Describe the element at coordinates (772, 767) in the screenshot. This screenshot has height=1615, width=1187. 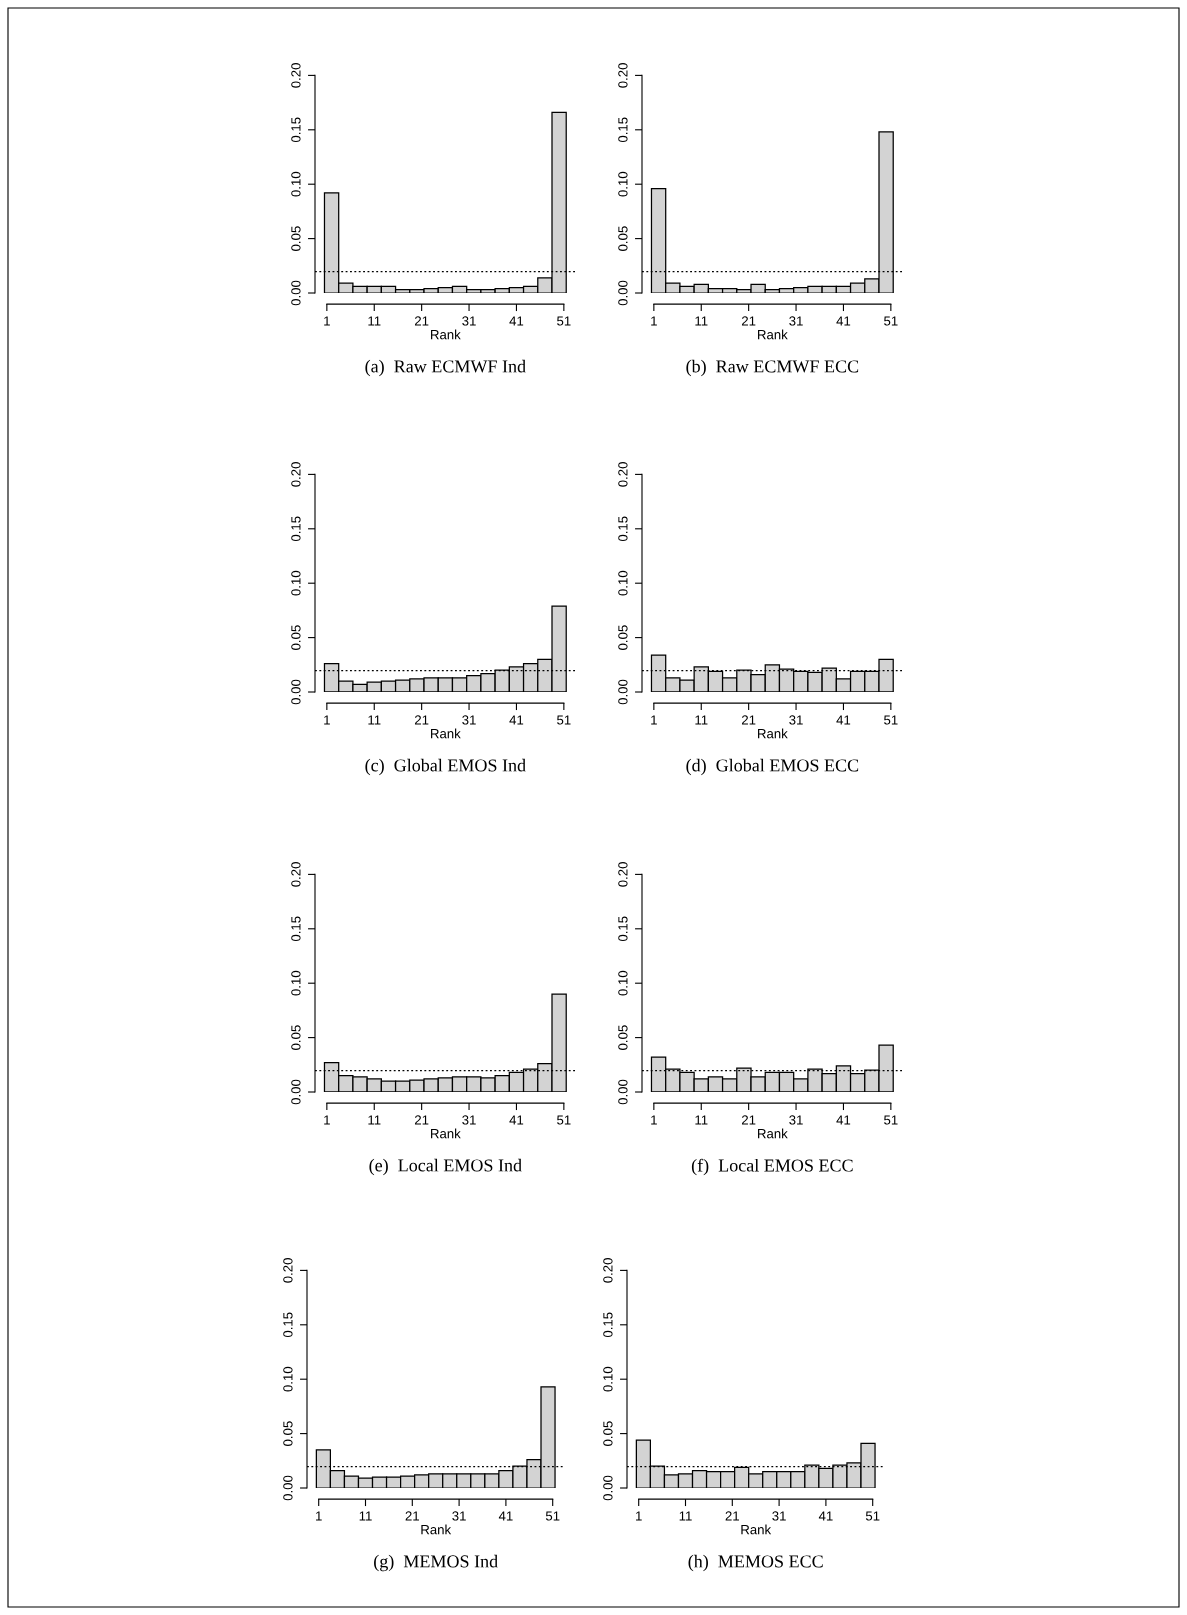
I see `text: (d) Global EMOS ECC` at that location.